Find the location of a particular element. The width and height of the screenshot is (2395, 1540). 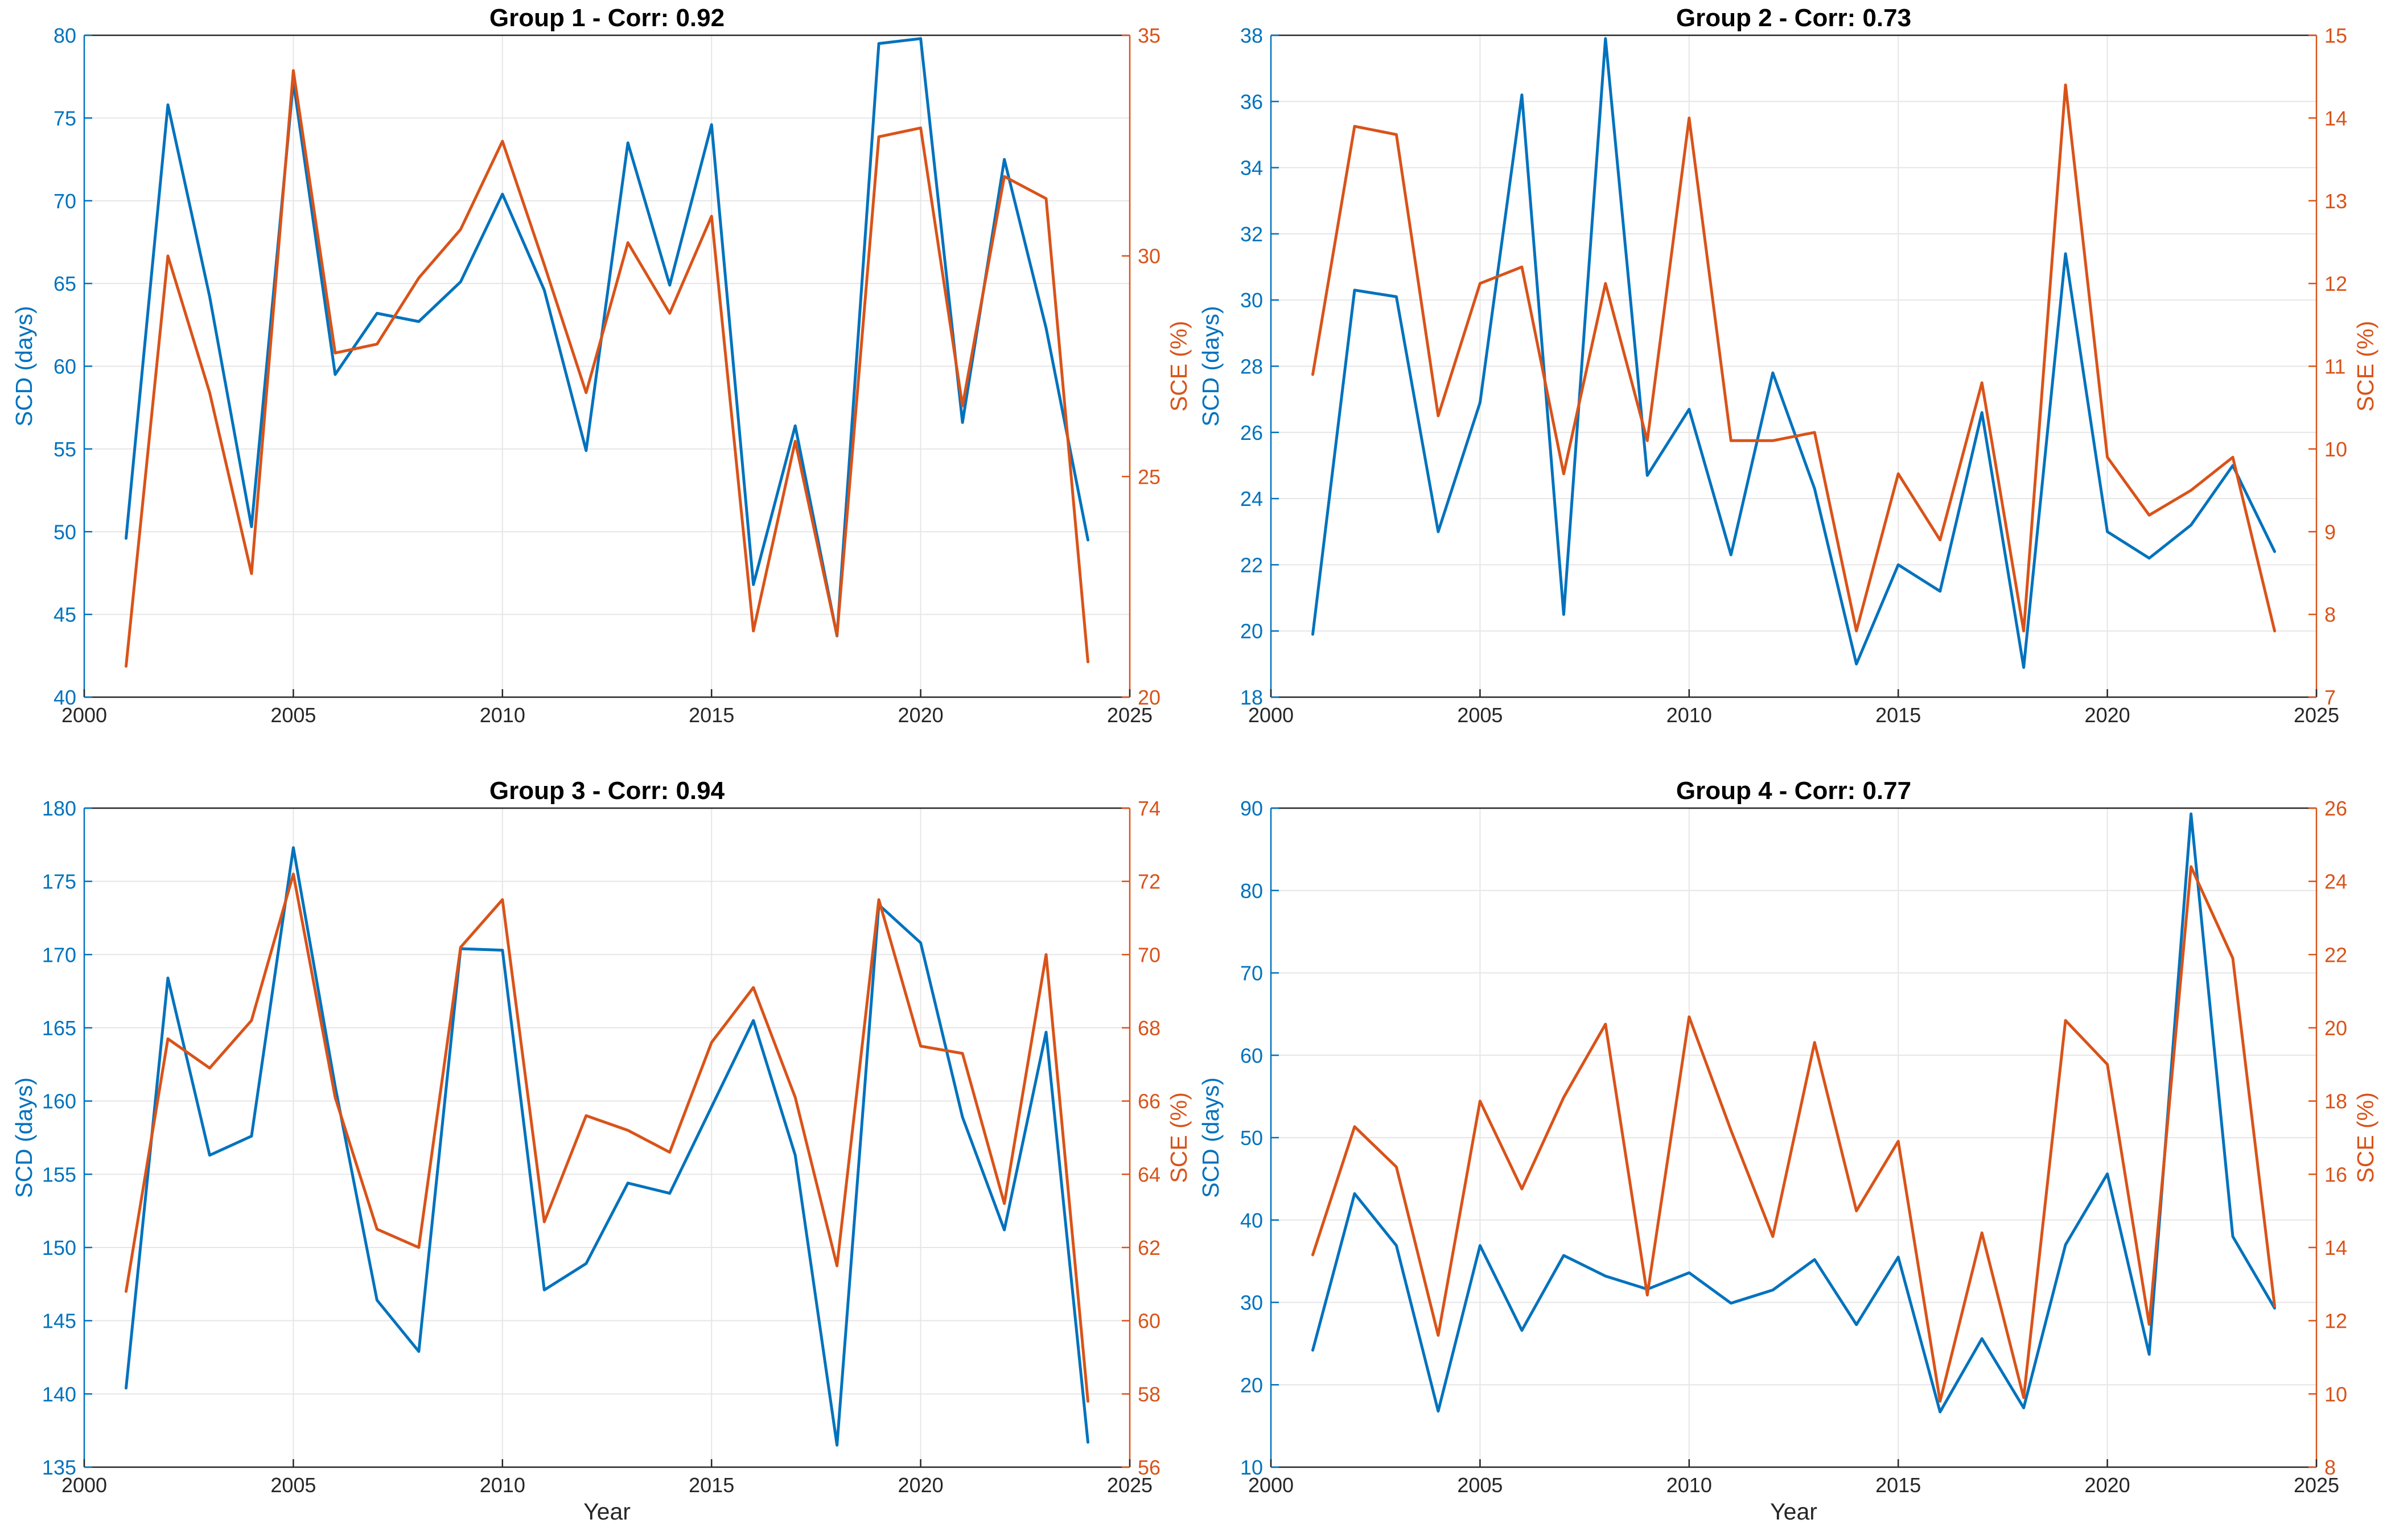

right-y-tick-label: 7 is located at coordinates (2330, 697).